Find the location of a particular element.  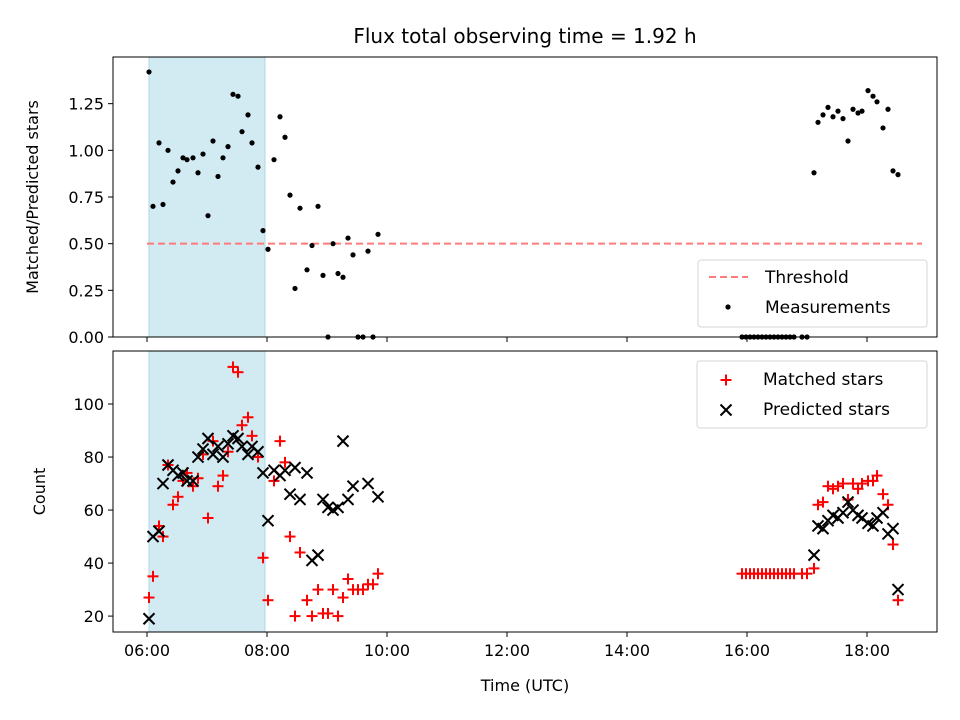

legend-x-marker is located at coordinates (726, 410).